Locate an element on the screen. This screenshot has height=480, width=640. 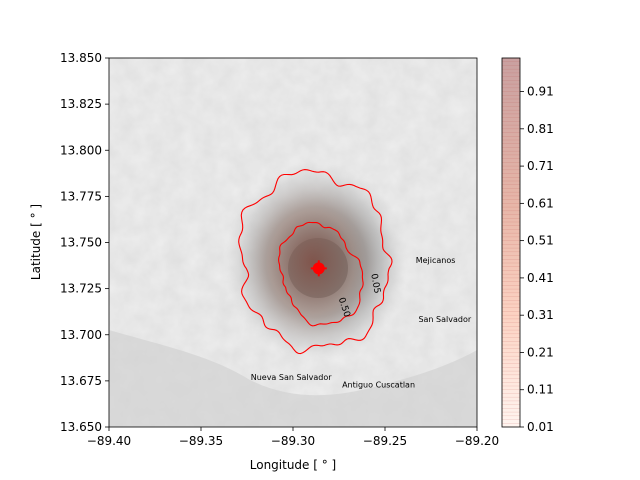
contour-line-0.05 is located at coordinates (315, 262).